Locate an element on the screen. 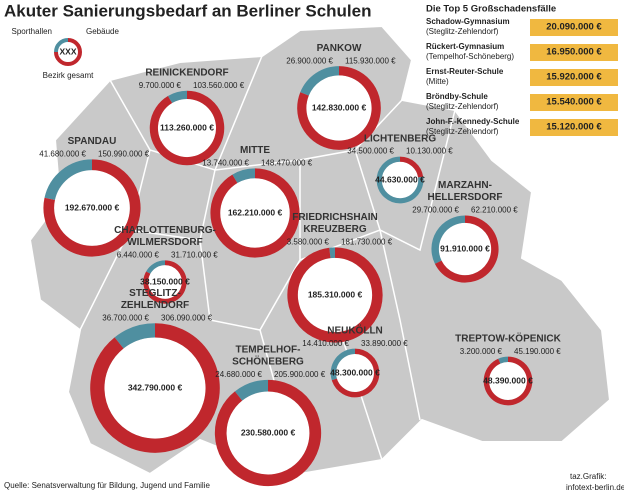 The image size is (624, 495). district-total: 113.260.000 € is located at coordinates (187, 127).